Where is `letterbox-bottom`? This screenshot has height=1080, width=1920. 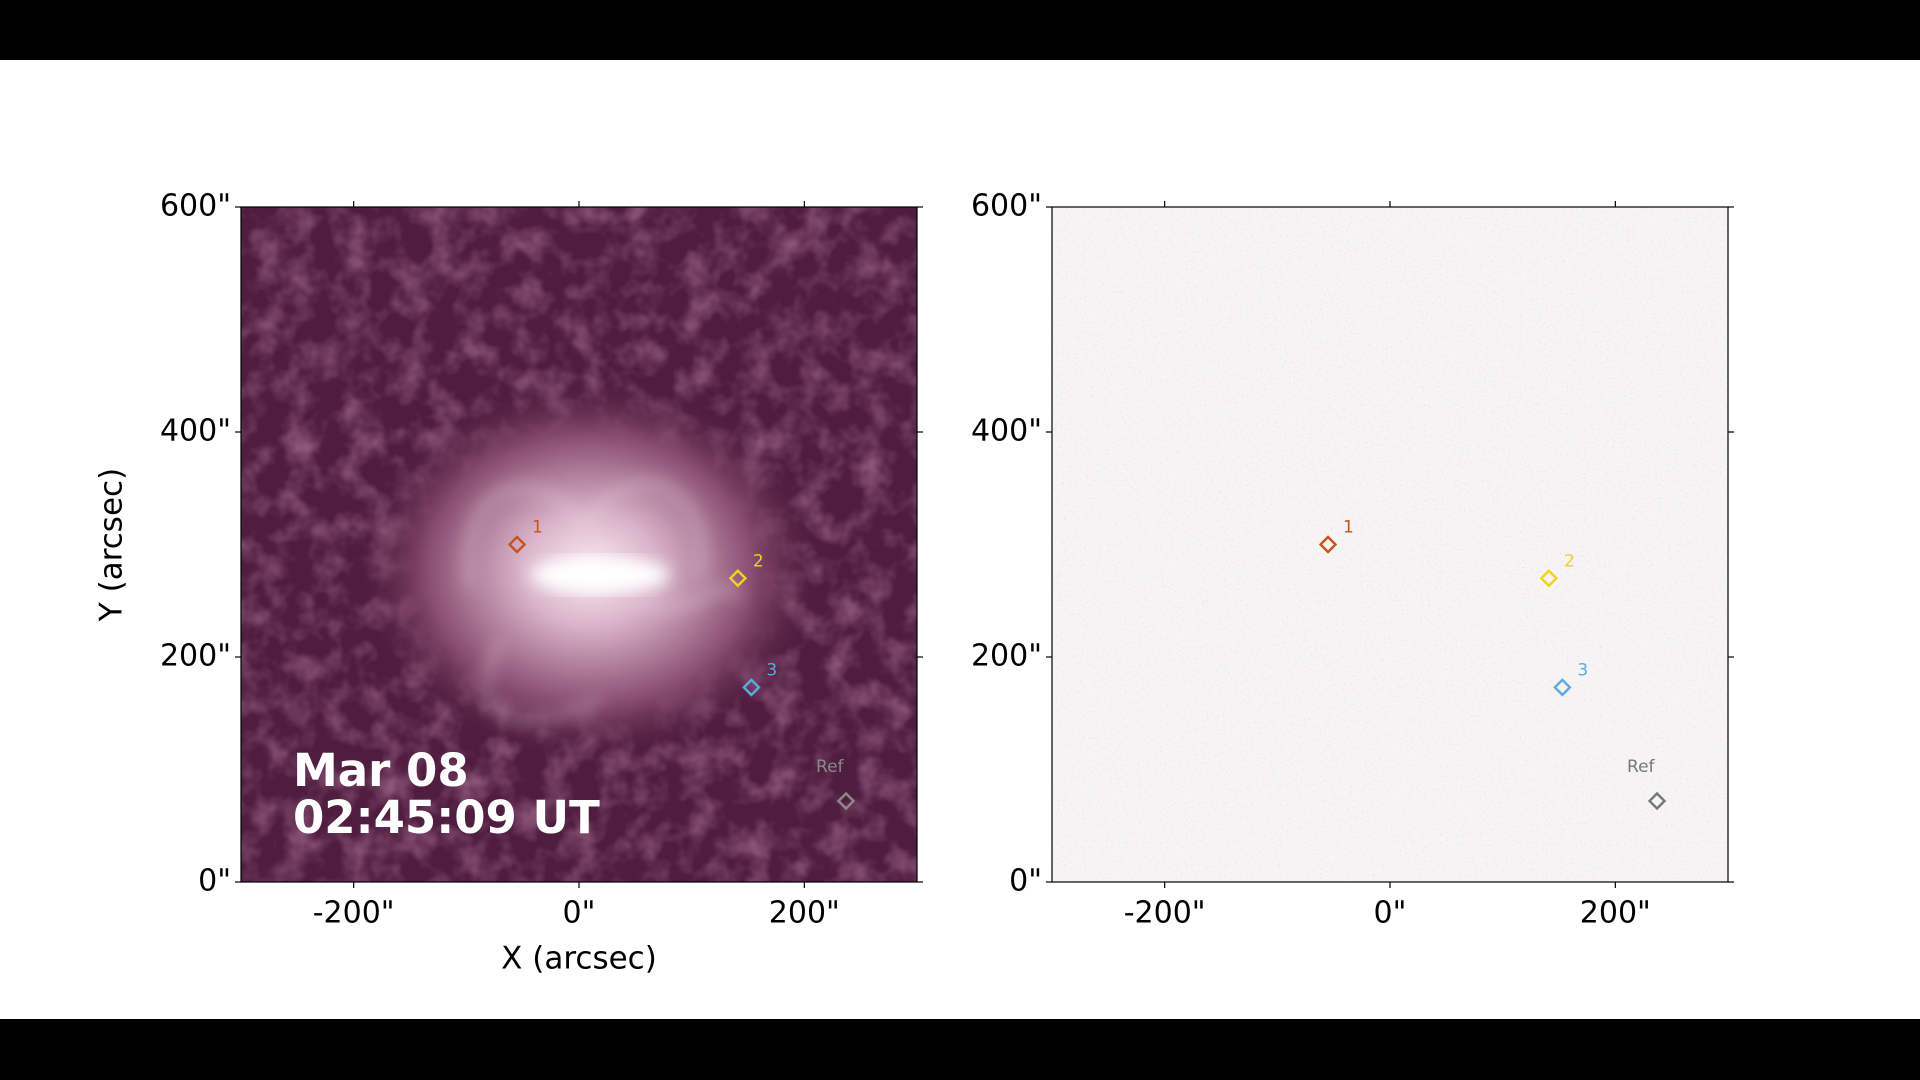
letterbox-bottom is located at coordinates (960, 1049).